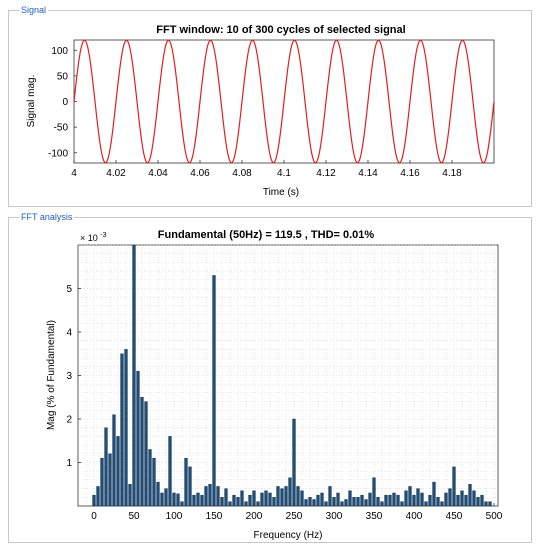 The height and width of the screenshot is (550, 537). What do you see at coordinates (334, 516) in the screenshot?
I see `fft-x-tick-label: 300` at bounding box center [334, 516].